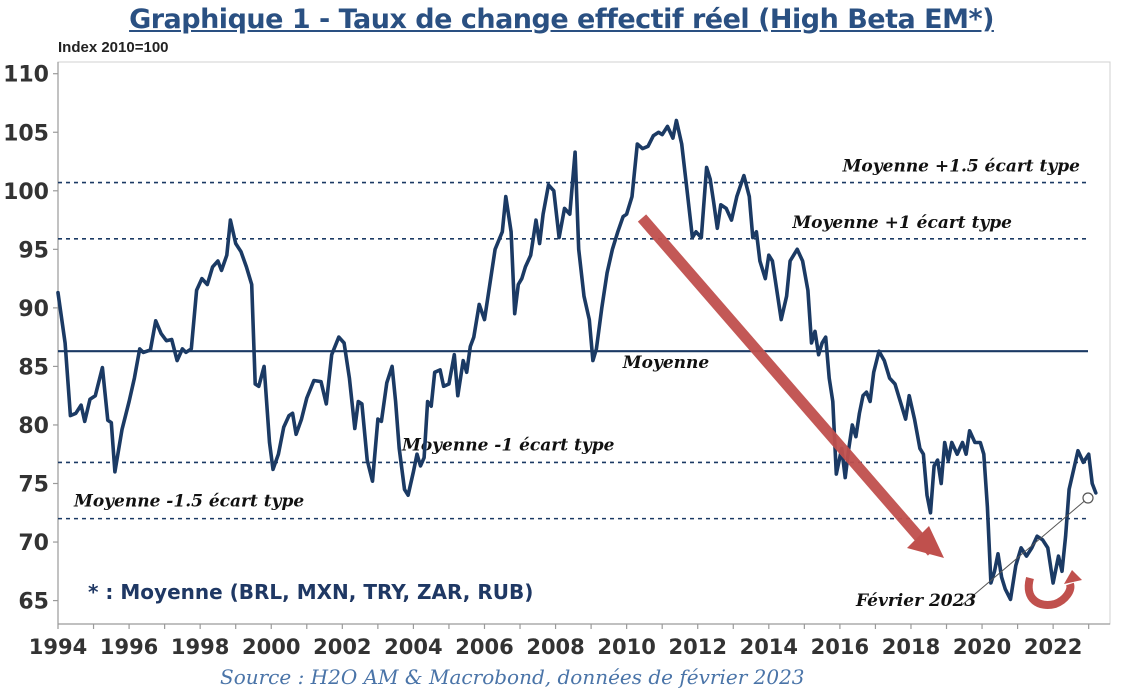 The image size is (1123, 698). What do you see at coordinates (33, 250) in the screenshot?
I see `y-tick-label: 95` at bounding box center [33, 250].